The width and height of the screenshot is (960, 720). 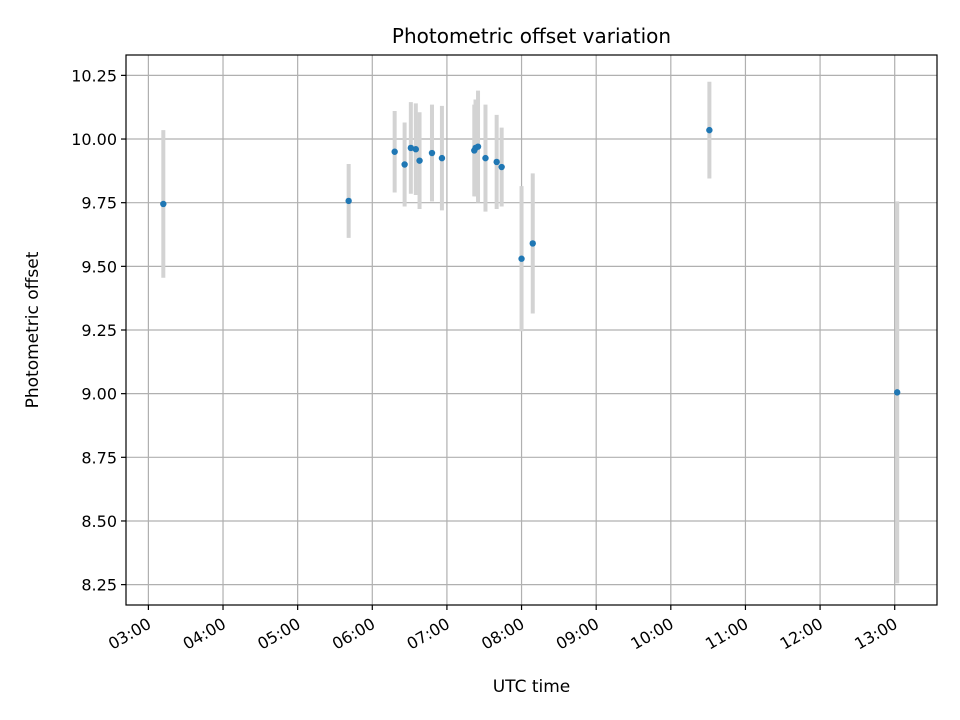 I want to click on y-tick-label: 9.75, so click(x=99, y=203).